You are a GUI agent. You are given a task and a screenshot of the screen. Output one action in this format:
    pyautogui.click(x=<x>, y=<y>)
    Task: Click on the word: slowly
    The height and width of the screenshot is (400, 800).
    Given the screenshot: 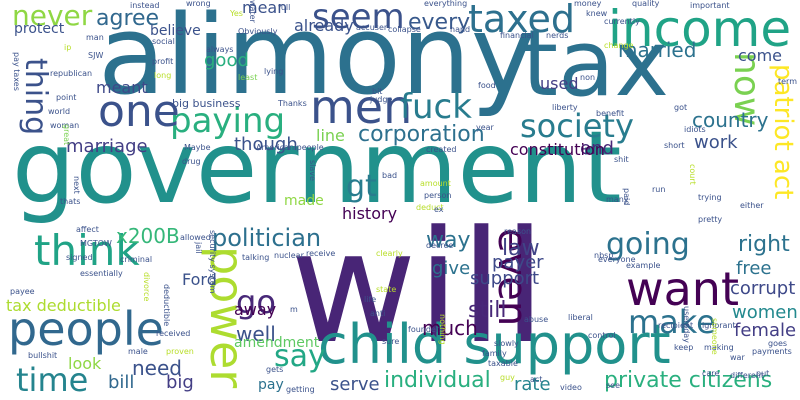 What is the action you would take?
    pyautogui.click(x=506, y=343)
    